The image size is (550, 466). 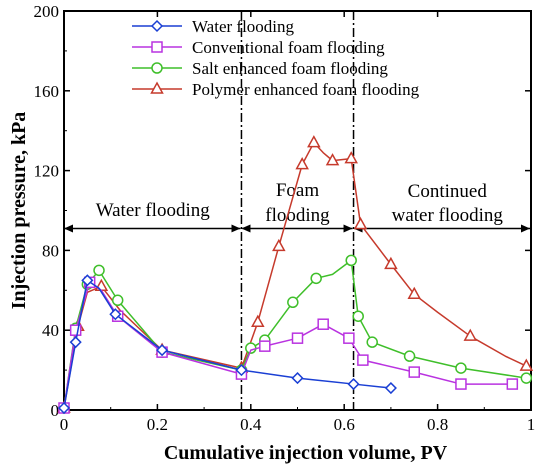 I want to click on y-tick-label: 80, so click(x=50, y=250).